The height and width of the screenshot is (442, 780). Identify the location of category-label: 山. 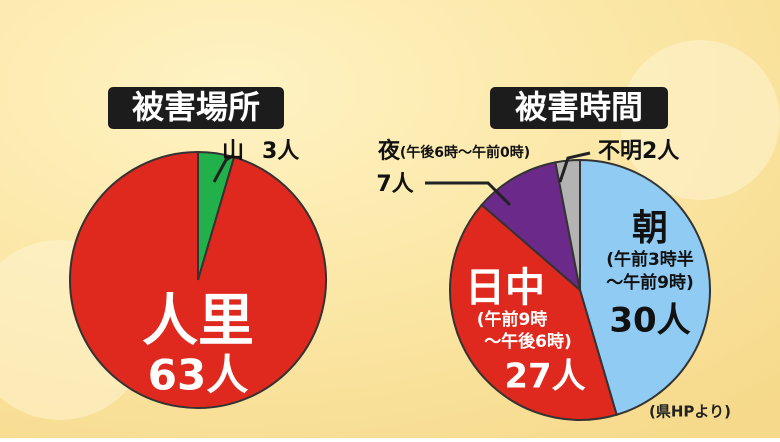
(233, 151).